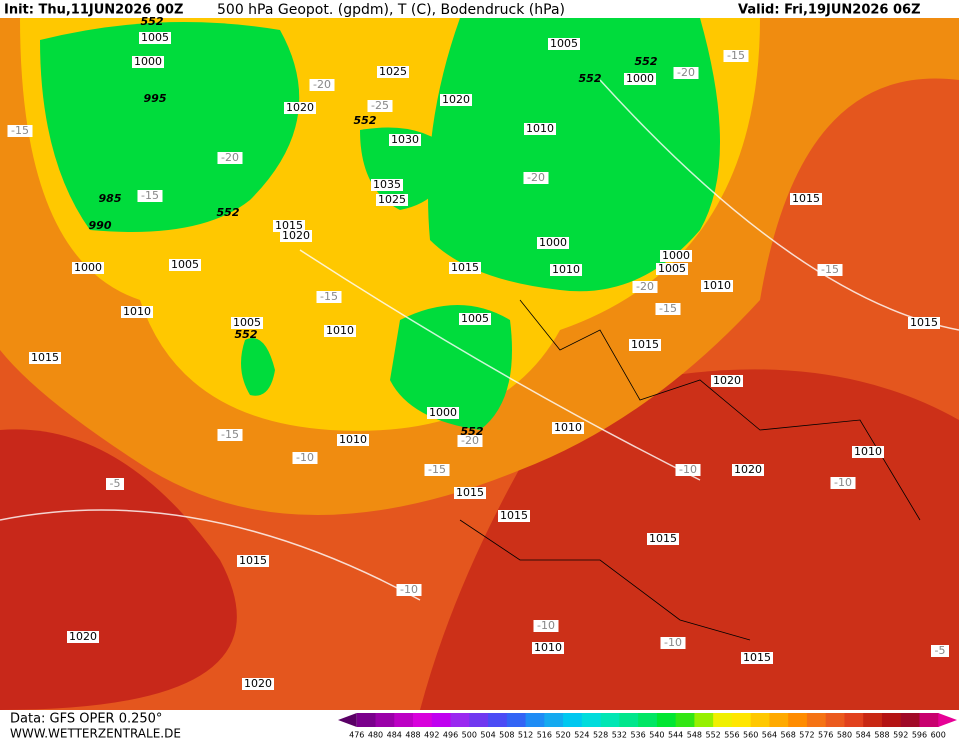 The width and height of the screenshot is (959, 741). What do you see at coordinates (675, 735) in the screenshot?
I see `scale-label: 544` at bounding box center [675, 735].